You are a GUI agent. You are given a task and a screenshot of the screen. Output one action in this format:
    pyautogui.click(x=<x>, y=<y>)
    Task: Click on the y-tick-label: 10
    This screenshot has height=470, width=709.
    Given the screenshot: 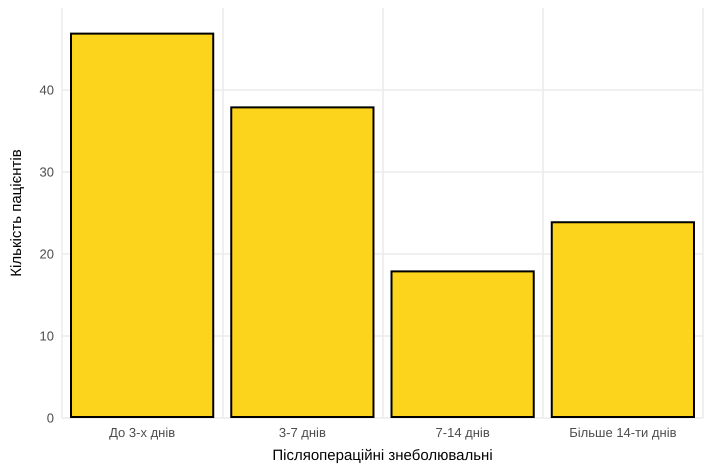 What is the action you would take?
    pyautogui.click(x=47, y=336)
    